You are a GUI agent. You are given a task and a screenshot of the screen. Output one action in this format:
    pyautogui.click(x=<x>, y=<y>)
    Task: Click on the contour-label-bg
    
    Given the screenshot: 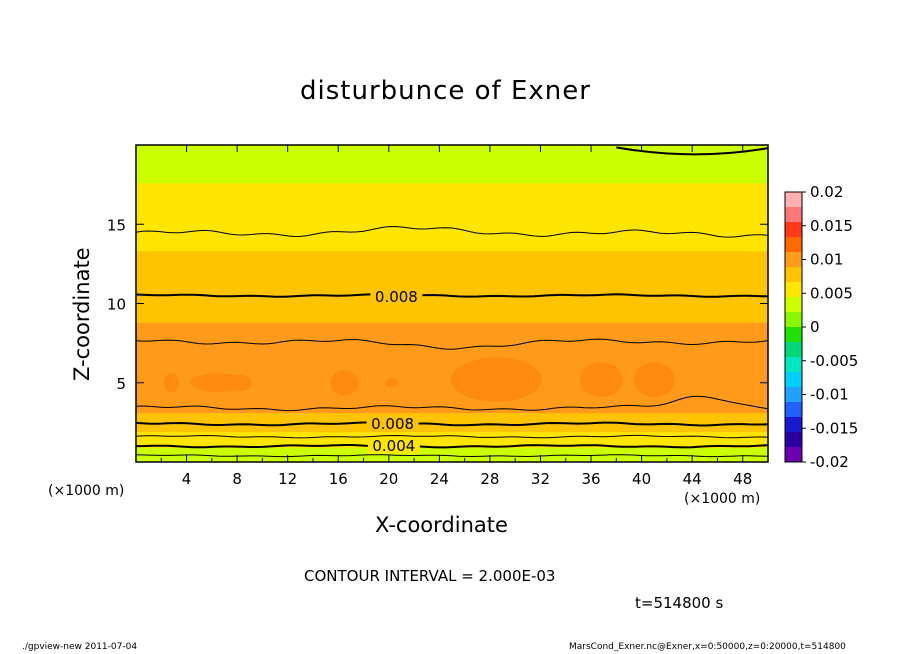 What is the action you would take?
    pyautogui.click(x=393, y=446)
    